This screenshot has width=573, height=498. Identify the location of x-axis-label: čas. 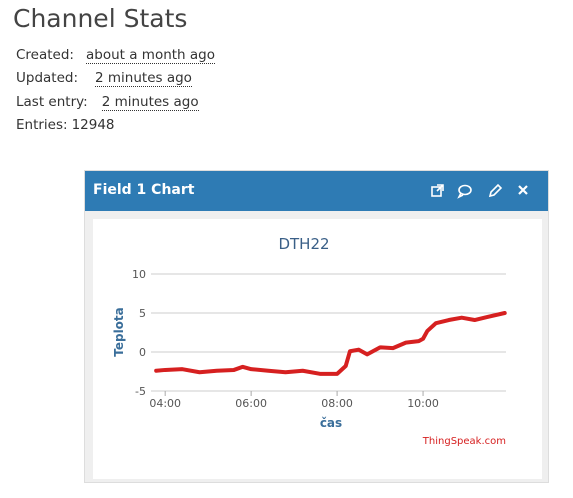
(331, 423).